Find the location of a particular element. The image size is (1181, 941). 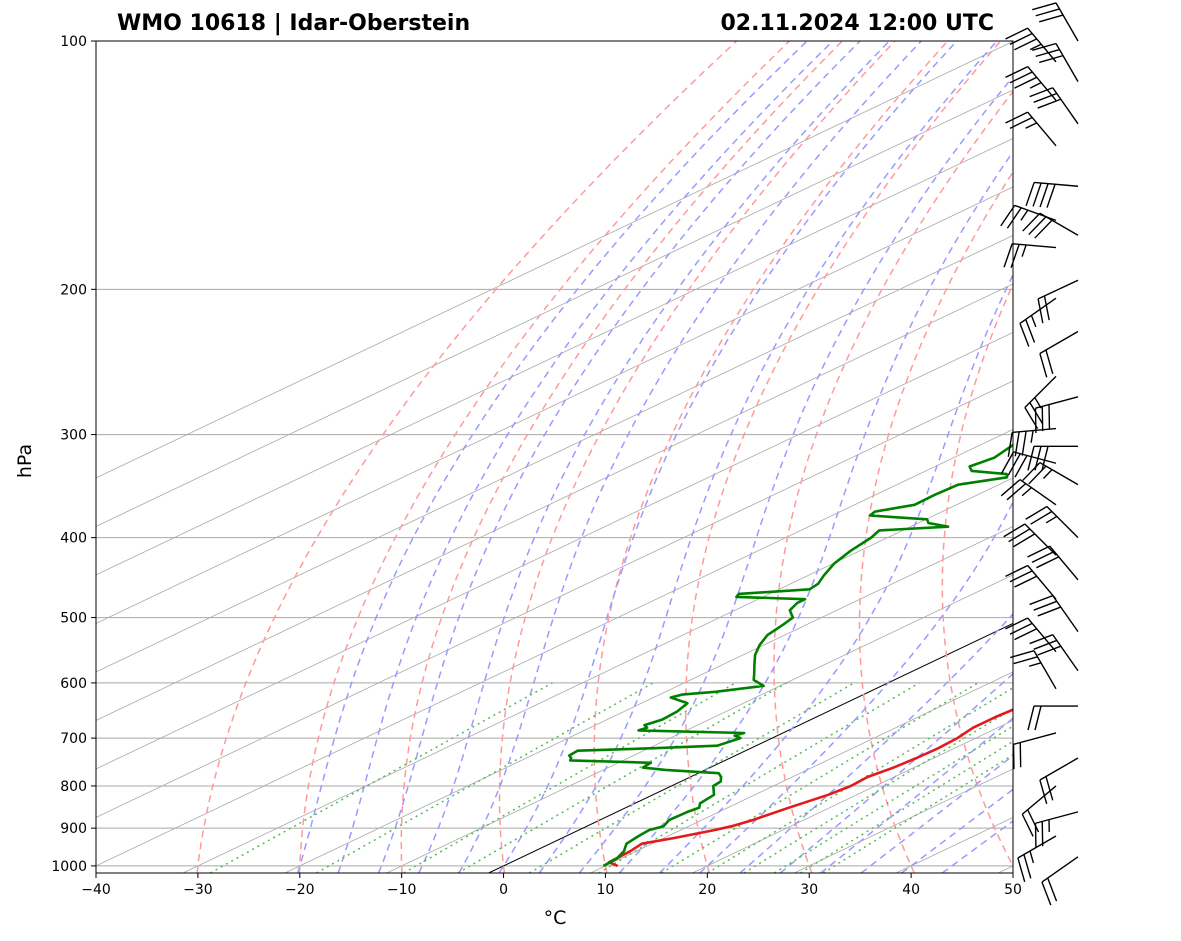

y-tick-label: 200 is located at coordinates (73, 290).